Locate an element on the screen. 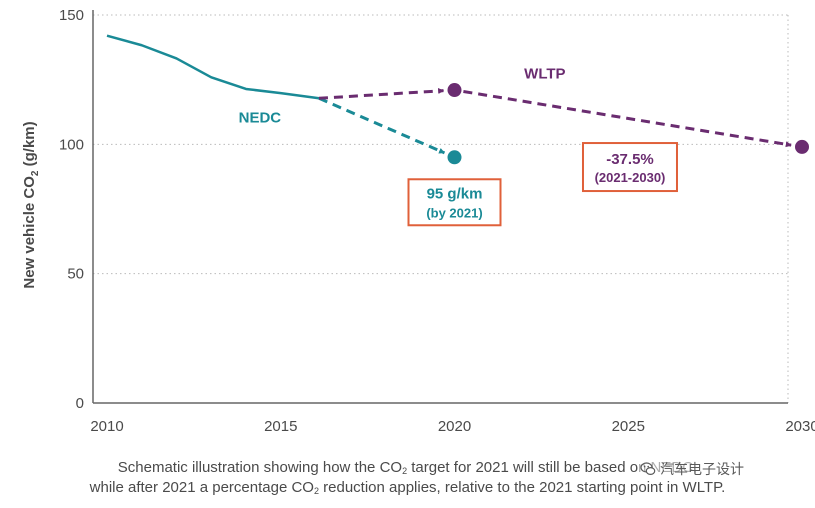 This screenshot has height=508, width=815. y-tick-label: 50 is located at coordinates (75, 274).